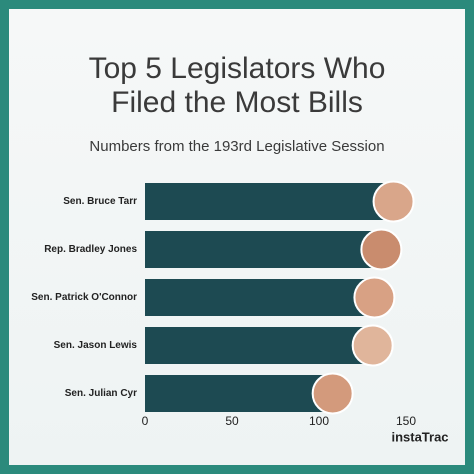 The height and width of the screenshot is (474, 474). I want to click on y-tick-label: Sen. Julian Cyr, so click(101, 393).